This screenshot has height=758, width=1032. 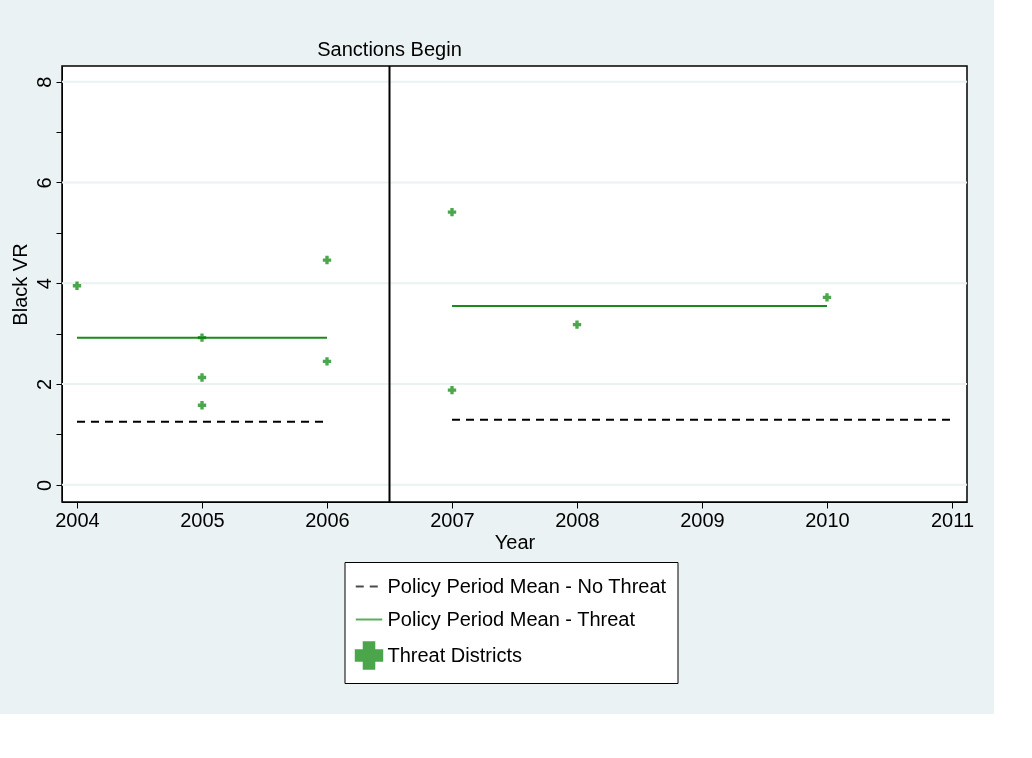 What do you see at coordinates (452, 519) in the screenshot?
I see `x-tick-label: 2007` at bounding box center [452, 519].